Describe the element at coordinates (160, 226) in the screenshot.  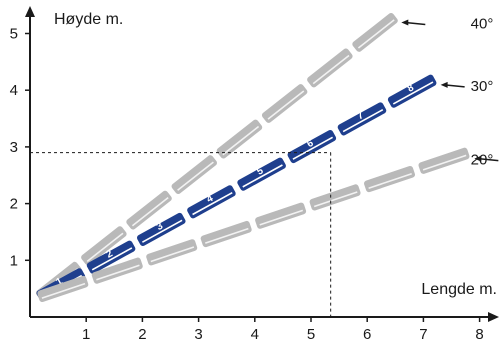
I see `segment-label: 3` at that location.